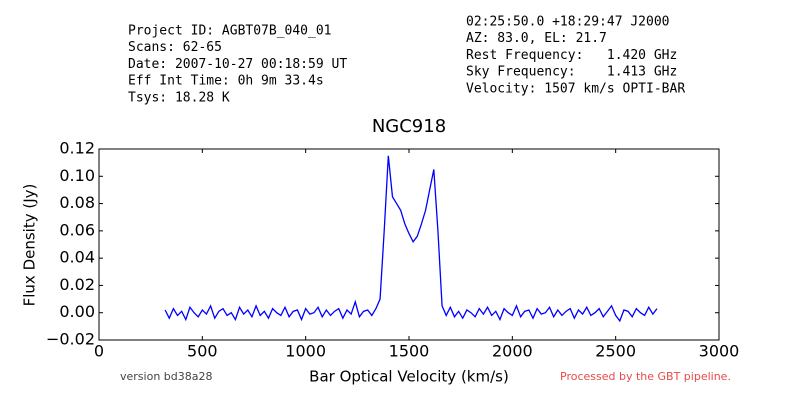 Image resolution: width=800 pixels, height=400 pixels. Describe the element at coordinates (409, 126) in the screenshot. I see `chart-title: NGC918` at that location.